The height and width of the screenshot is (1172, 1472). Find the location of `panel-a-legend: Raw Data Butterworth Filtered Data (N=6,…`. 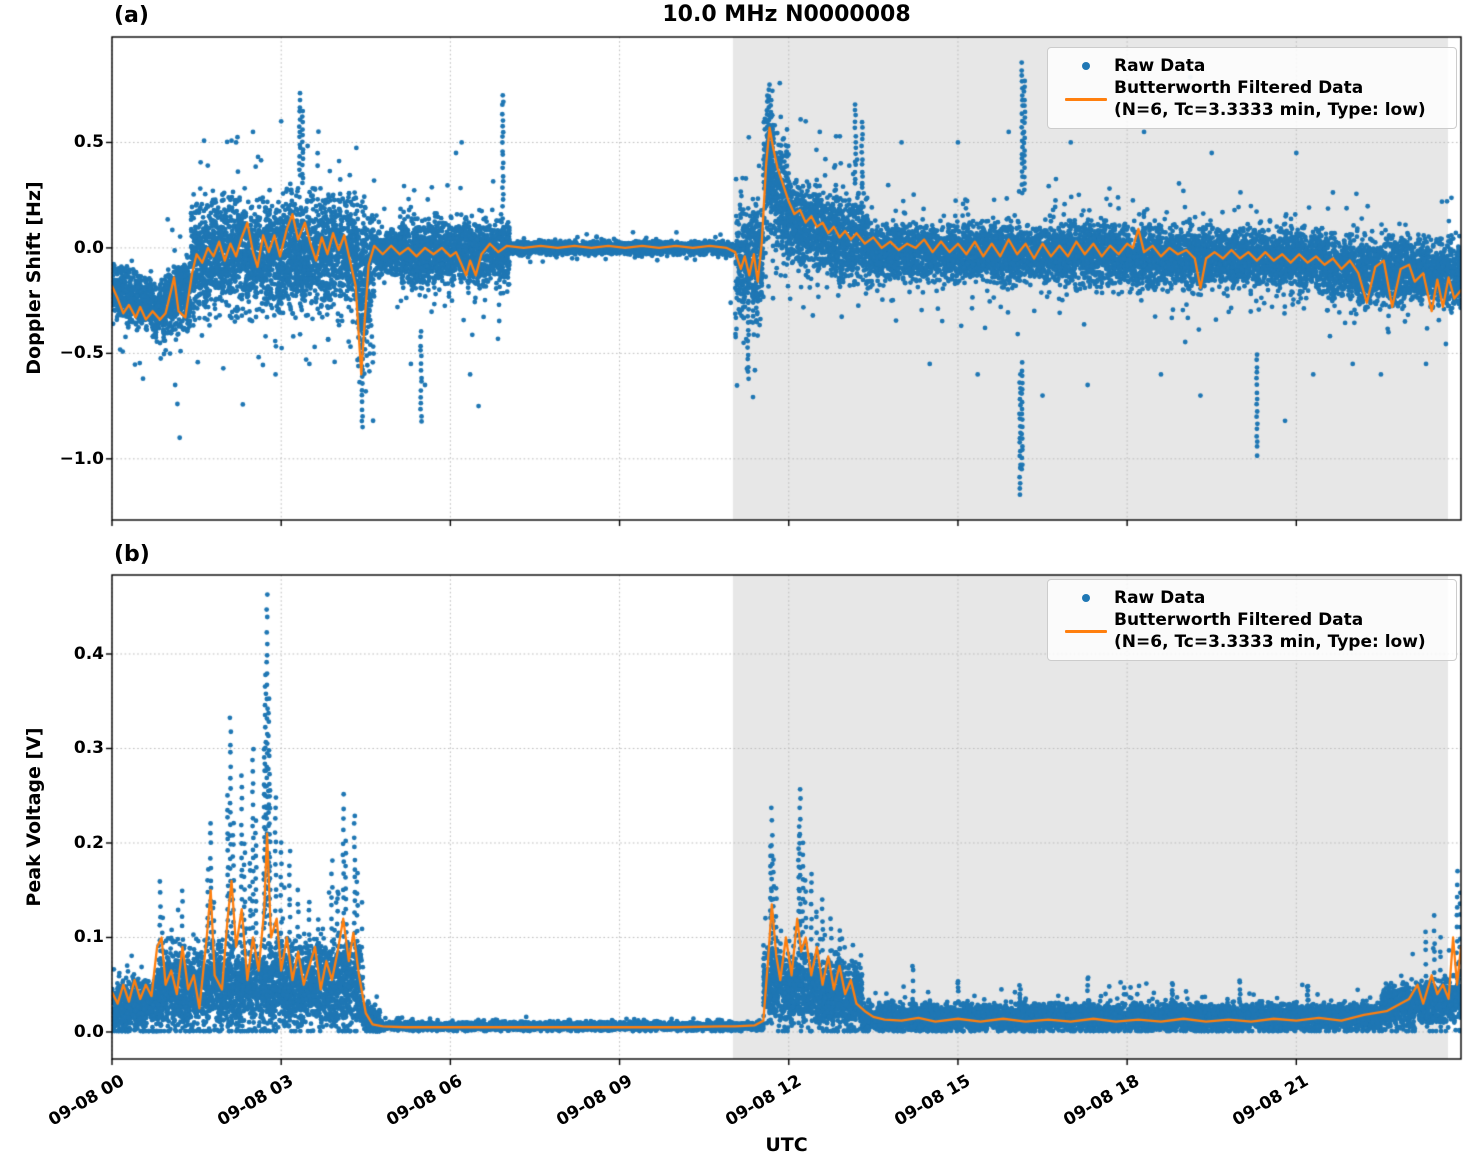

panel-a-legend: Raw Data Butterworth Filtered Data (N=6,… is located at coordinates (1252, 88).